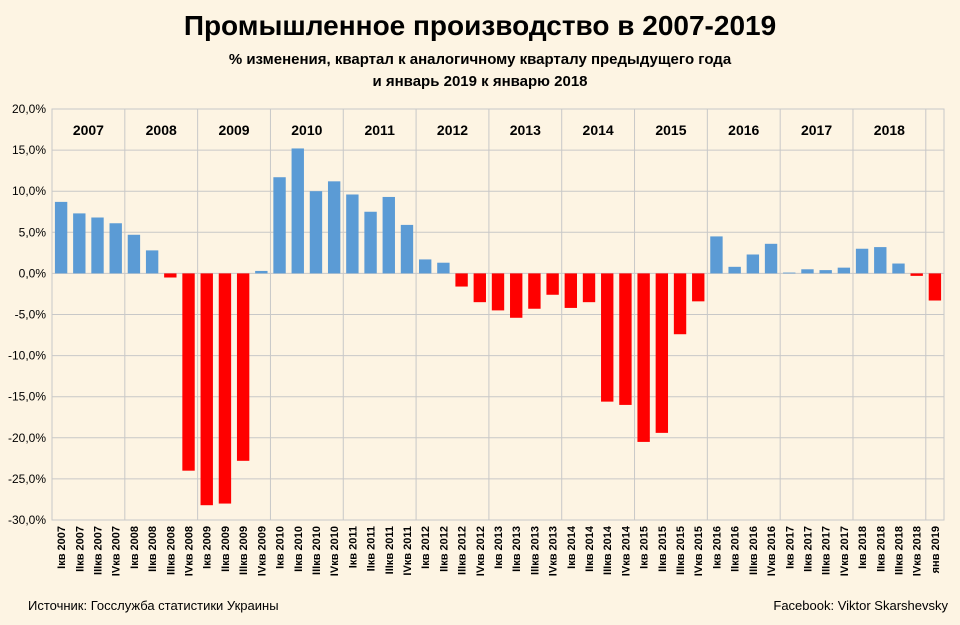 Image resolution: width=960 pixels, height=625 pixels. What do you see at coordinates (808, 549) in the screenshot?
I see `x-tick-label: IIкв 2017` at bounding box center [808, 549].